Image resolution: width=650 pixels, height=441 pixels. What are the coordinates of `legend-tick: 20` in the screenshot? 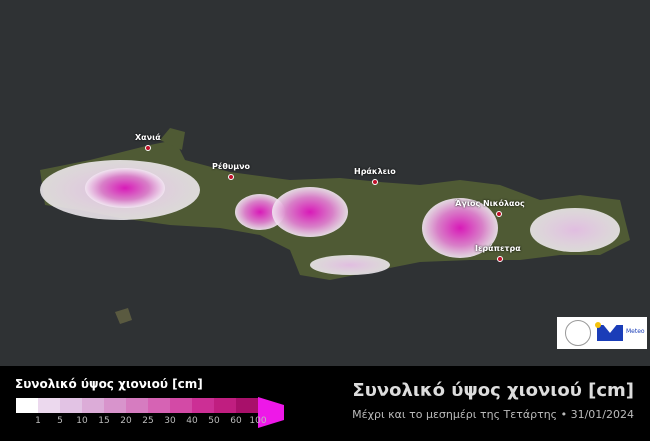 It's located at (126, 421).